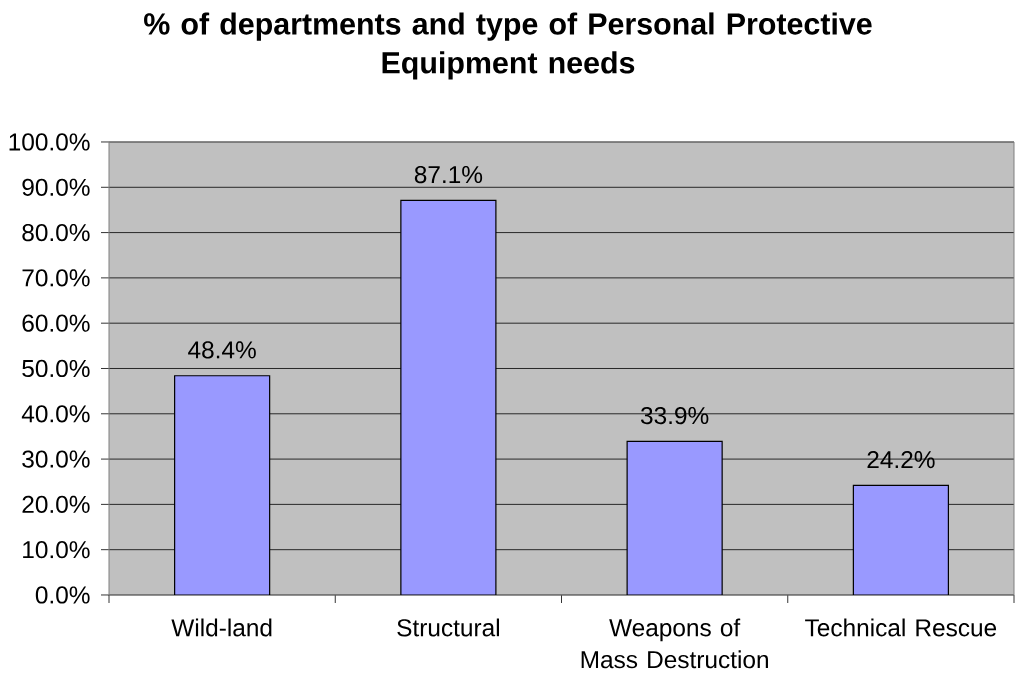 The image size is (1016, 674). I want to click on y-tick-label: 0.0%, so click(62, 595).